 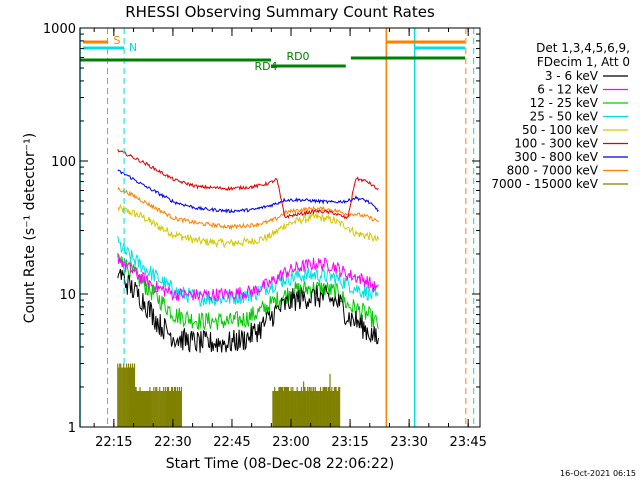 What do you see at coordinates (553, 171) in the screenshot?
I see `legend-label-800-7000-kev: 800 - 7000 keV` at bounding box center [553, 171].